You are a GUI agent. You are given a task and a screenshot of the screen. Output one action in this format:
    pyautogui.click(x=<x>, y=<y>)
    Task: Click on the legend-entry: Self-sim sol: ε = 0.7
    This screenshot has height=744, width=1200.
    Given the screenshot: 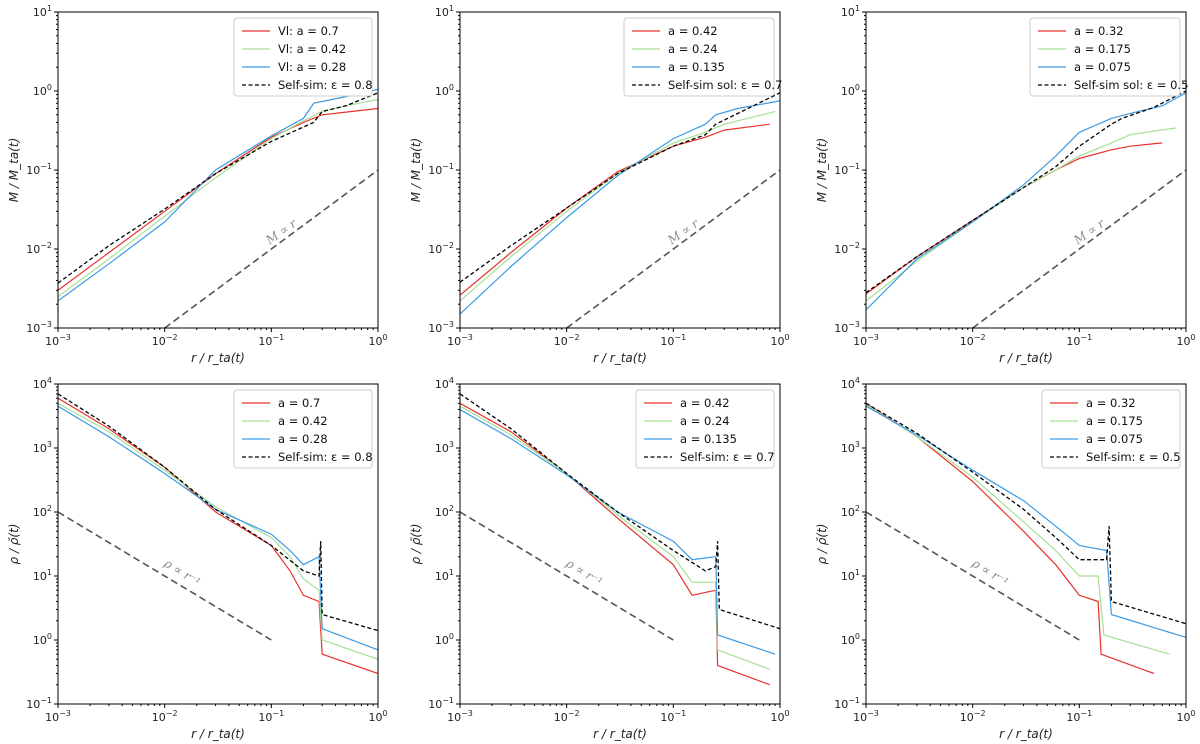 What is the action you would take?
    pyautogui.click(x=725, y=85)
    